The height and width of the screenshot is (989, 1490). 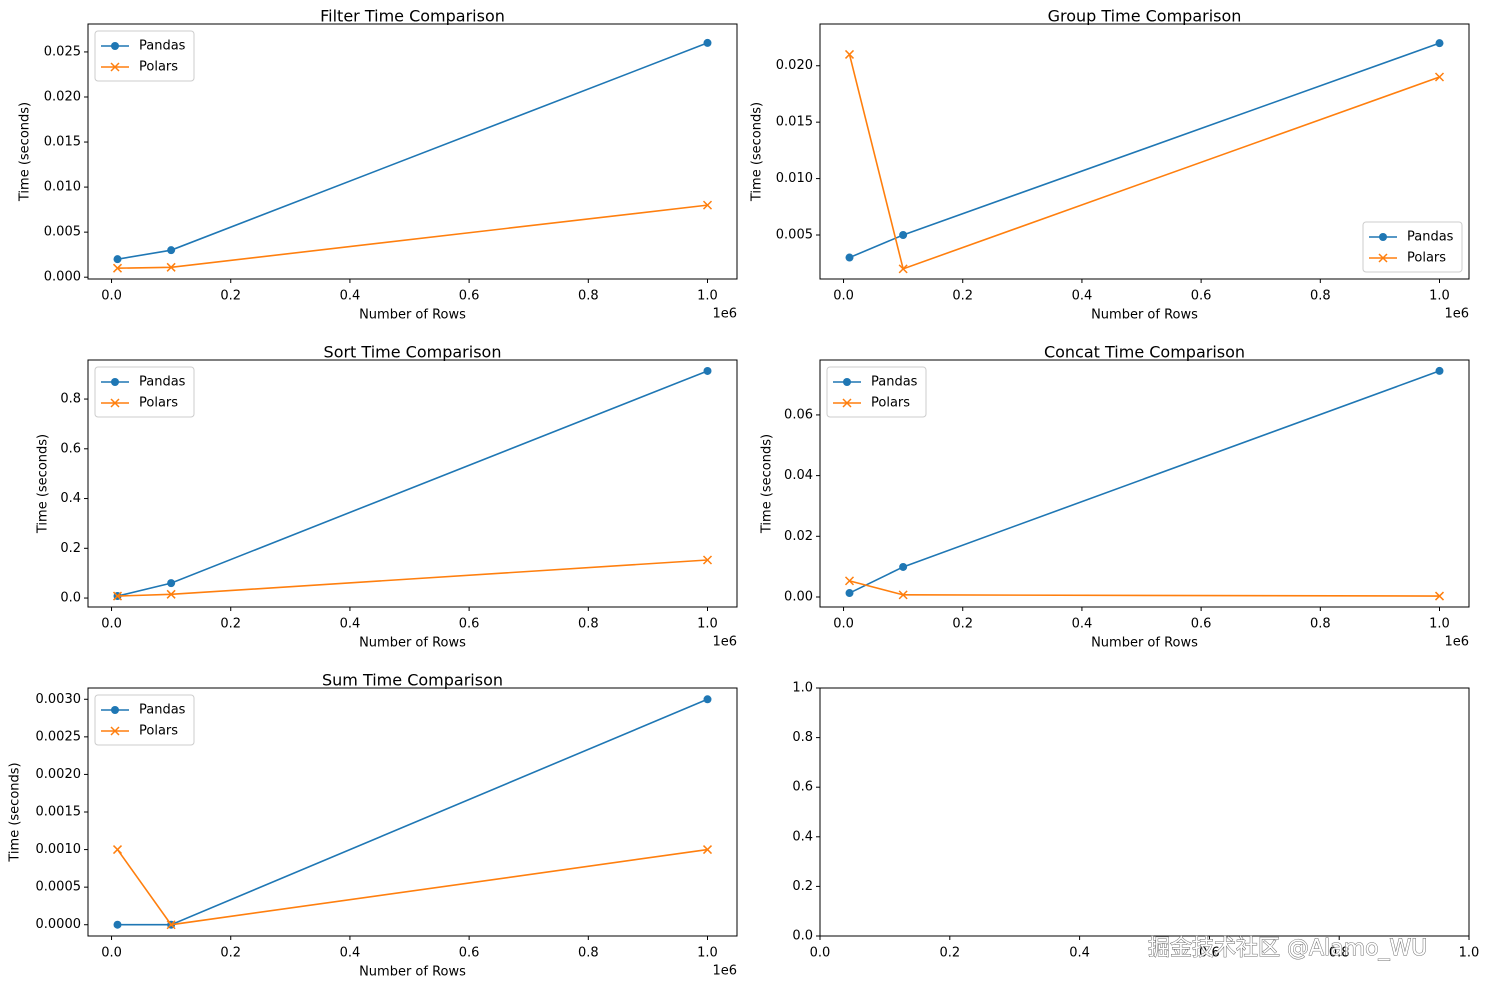 I want to click on y-tick-label: 0.2, so click(x=802, y=886).